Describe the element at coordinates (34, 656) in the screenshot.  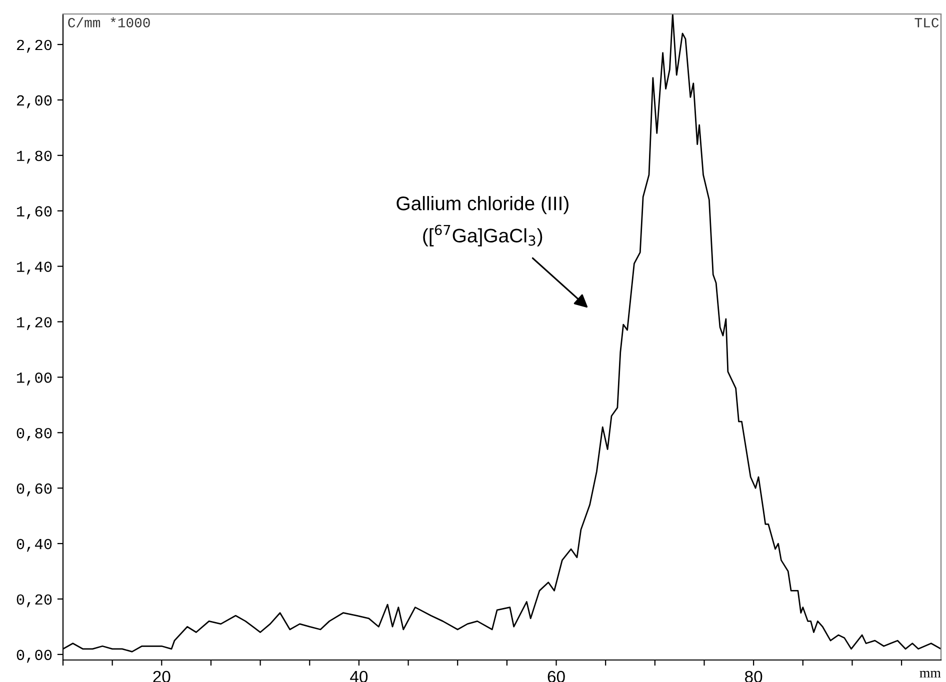
I see `y-tick-label: 0,00` at that location.